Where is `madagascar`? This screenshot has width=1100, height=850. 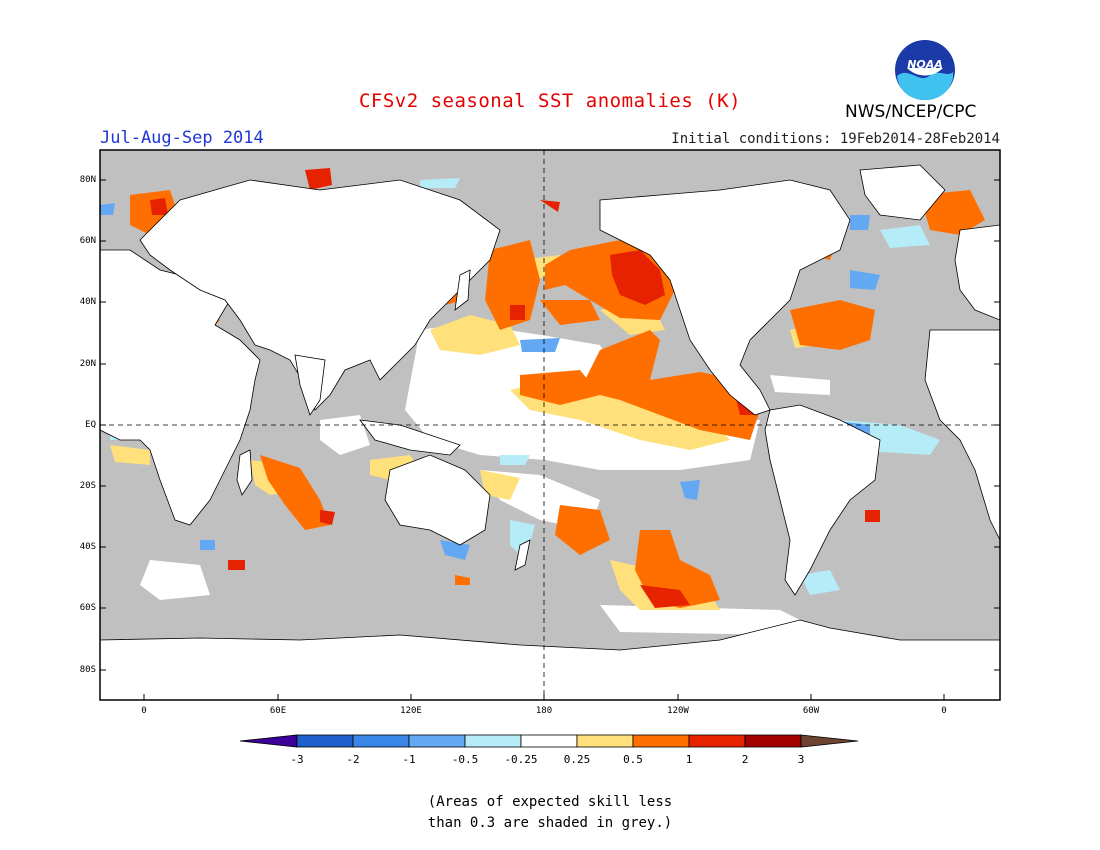 madagascar is located at coordinates (244, 472).